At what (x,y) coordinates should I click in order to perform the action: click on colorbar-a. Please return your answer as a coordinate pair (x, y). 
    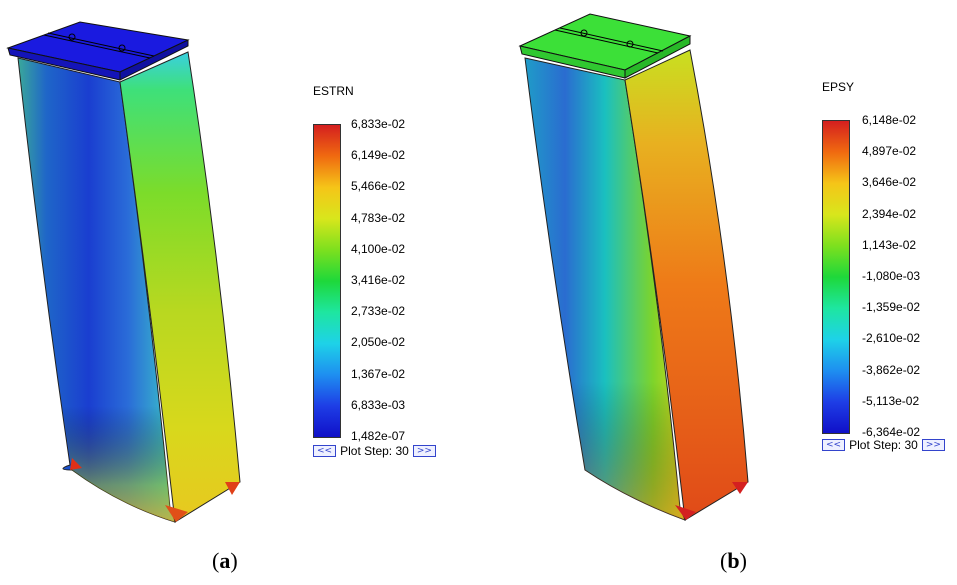
    Looking at the image, I should click on (327, 281).